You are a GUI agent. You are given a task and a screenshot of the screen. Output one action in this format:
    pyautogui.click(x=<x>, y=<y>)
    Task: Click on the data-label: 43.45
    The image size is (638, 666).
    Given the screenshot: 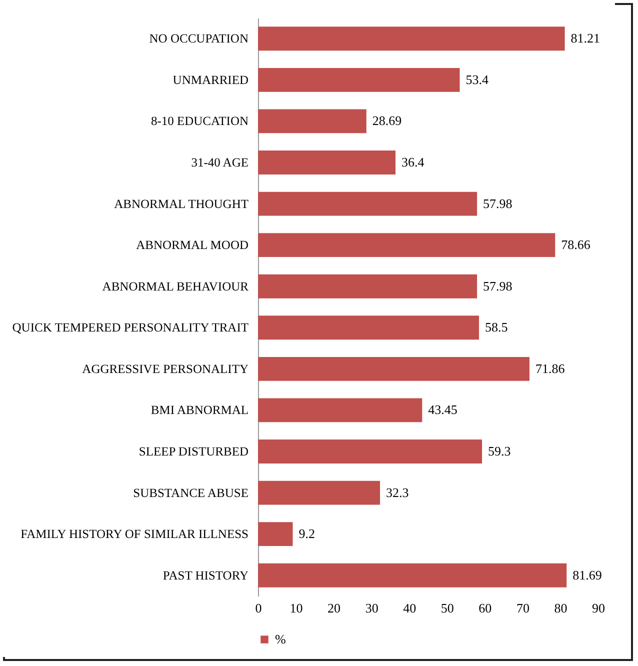 What is the action you would take?
    pyautogui.click(x=443, y=410)
    